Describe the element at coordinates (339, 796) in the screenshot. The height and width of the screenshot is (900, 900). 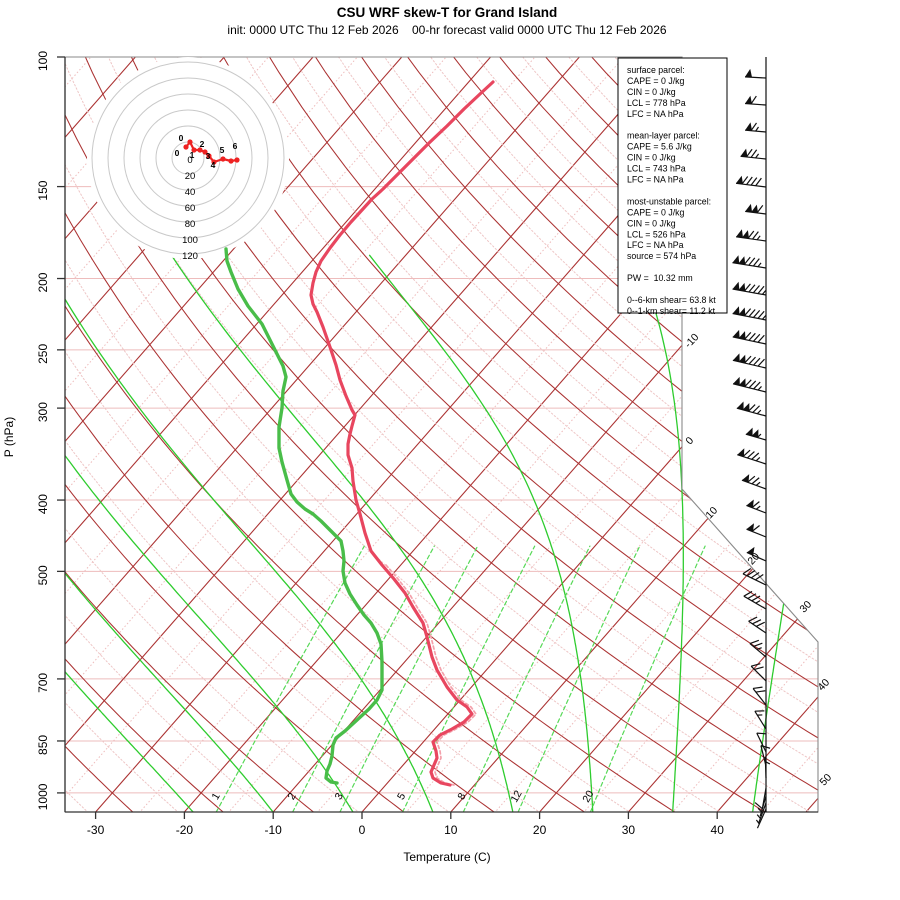
I see `mixing-ratio-label: 3` at that location.